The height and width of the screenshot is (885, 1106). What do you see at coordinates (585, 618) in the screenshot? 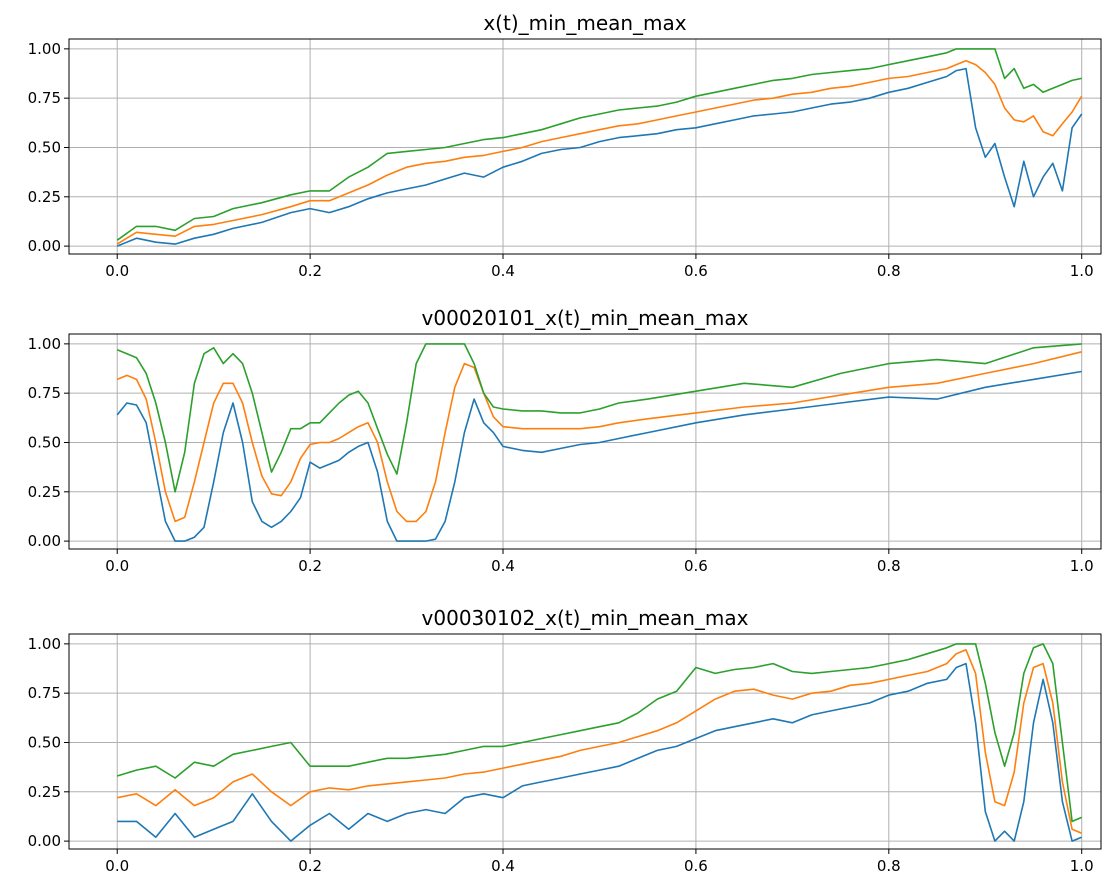
I see `chart-title: v00030102_x(t)_min_mean_max` at bounding box center [585, 618].